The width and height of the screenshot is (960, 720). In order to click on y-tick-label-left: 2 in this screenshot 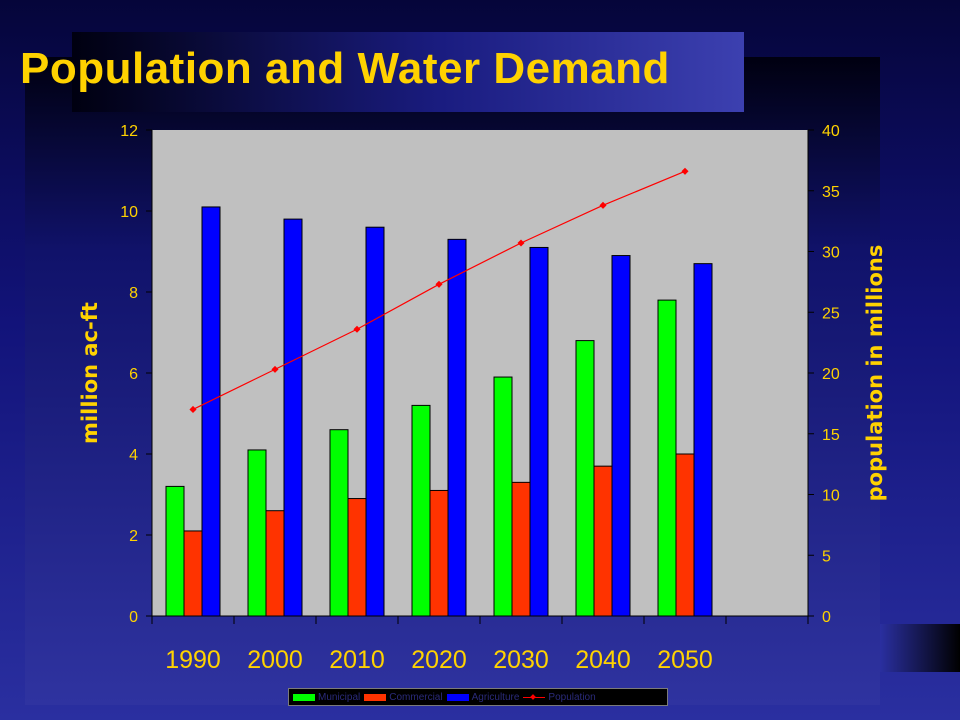, I will do `click(133, 536)`.